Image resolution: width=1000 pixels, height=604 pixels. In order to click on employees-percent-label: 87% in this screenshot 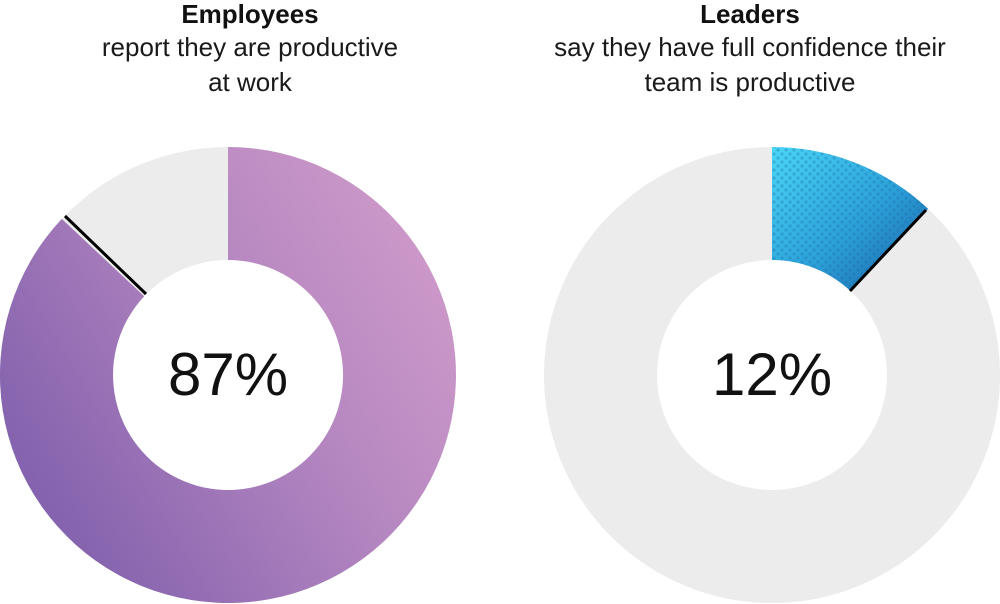, I will do `click(228, 374)`.